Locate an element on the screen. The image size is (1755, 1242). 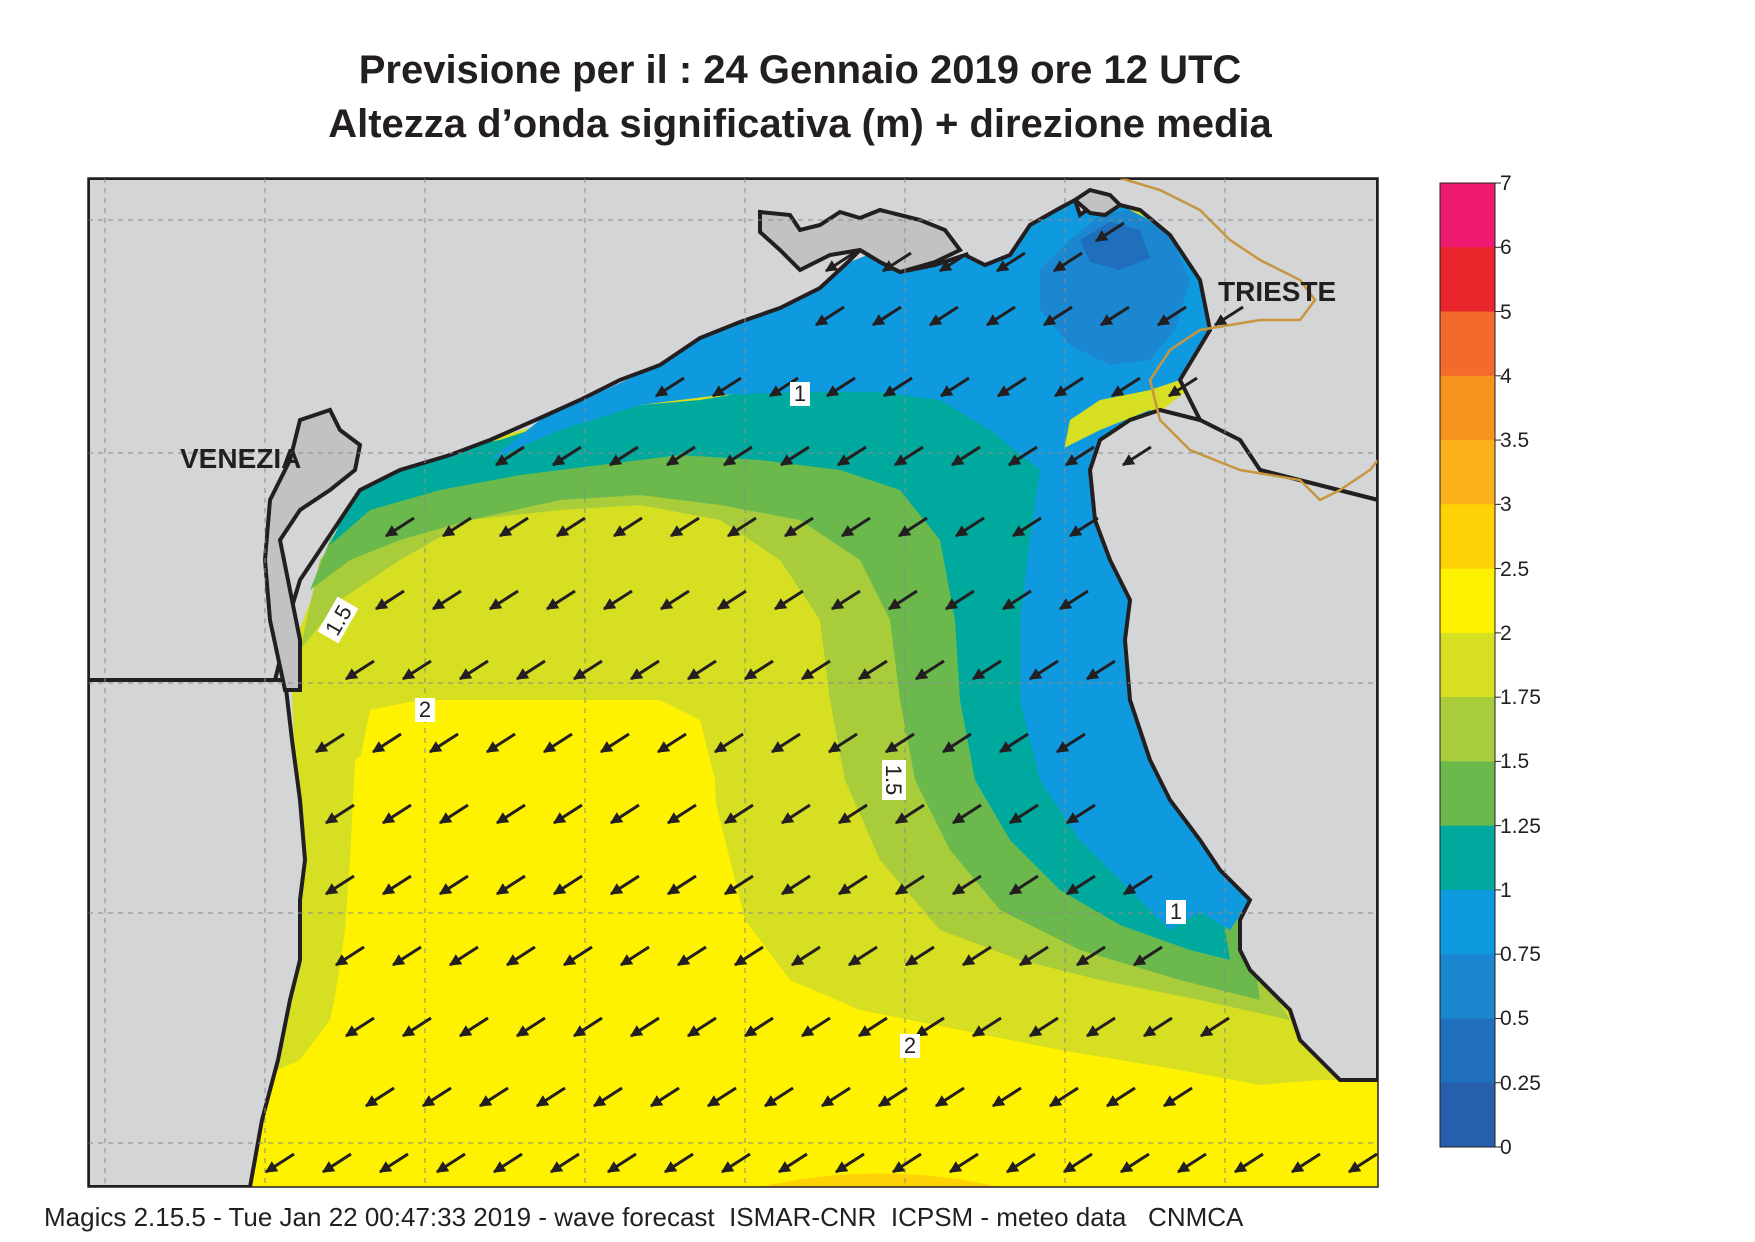
place-label-trieste: TRIESTE is located at coordinates (1277, 291).